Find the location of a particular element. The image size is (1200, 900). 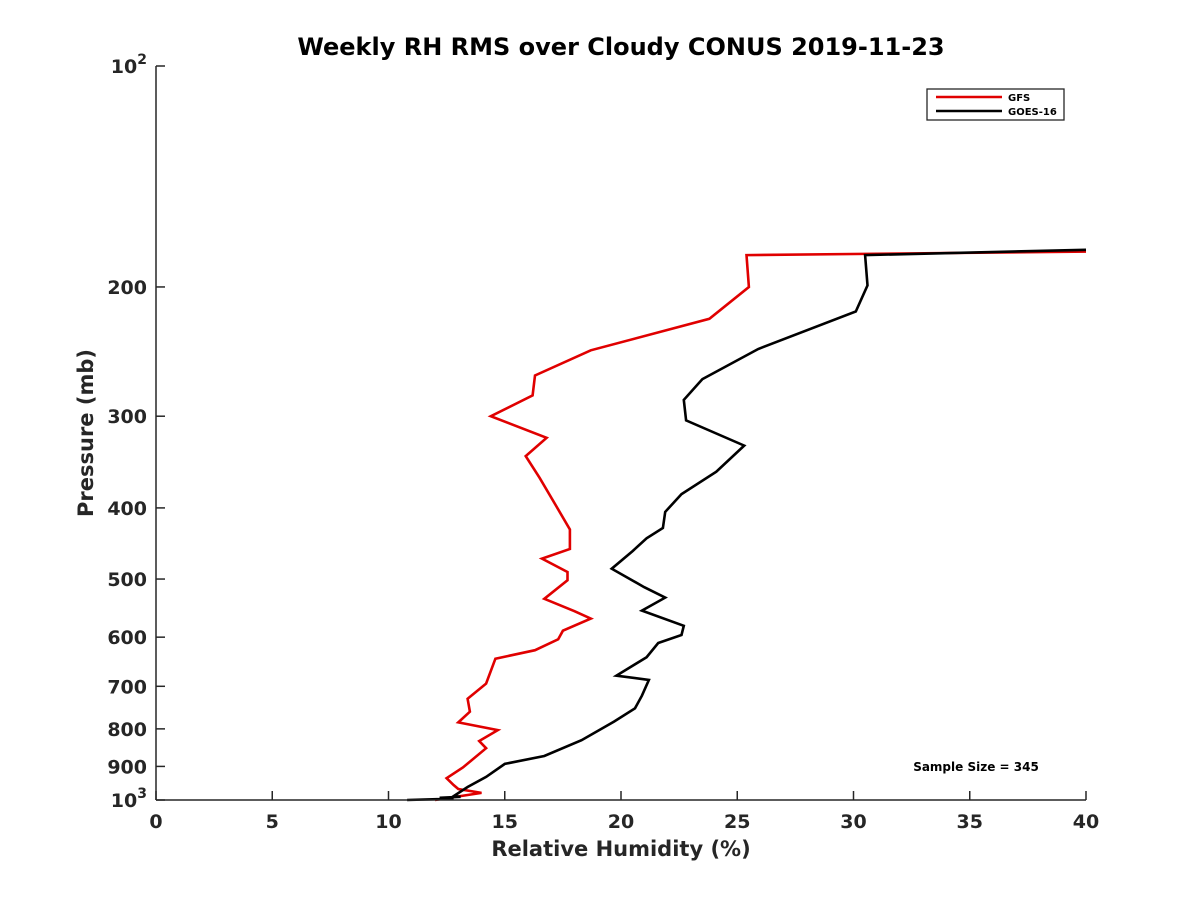

y-tick-label: 300 is located at coordinates (127, 417).